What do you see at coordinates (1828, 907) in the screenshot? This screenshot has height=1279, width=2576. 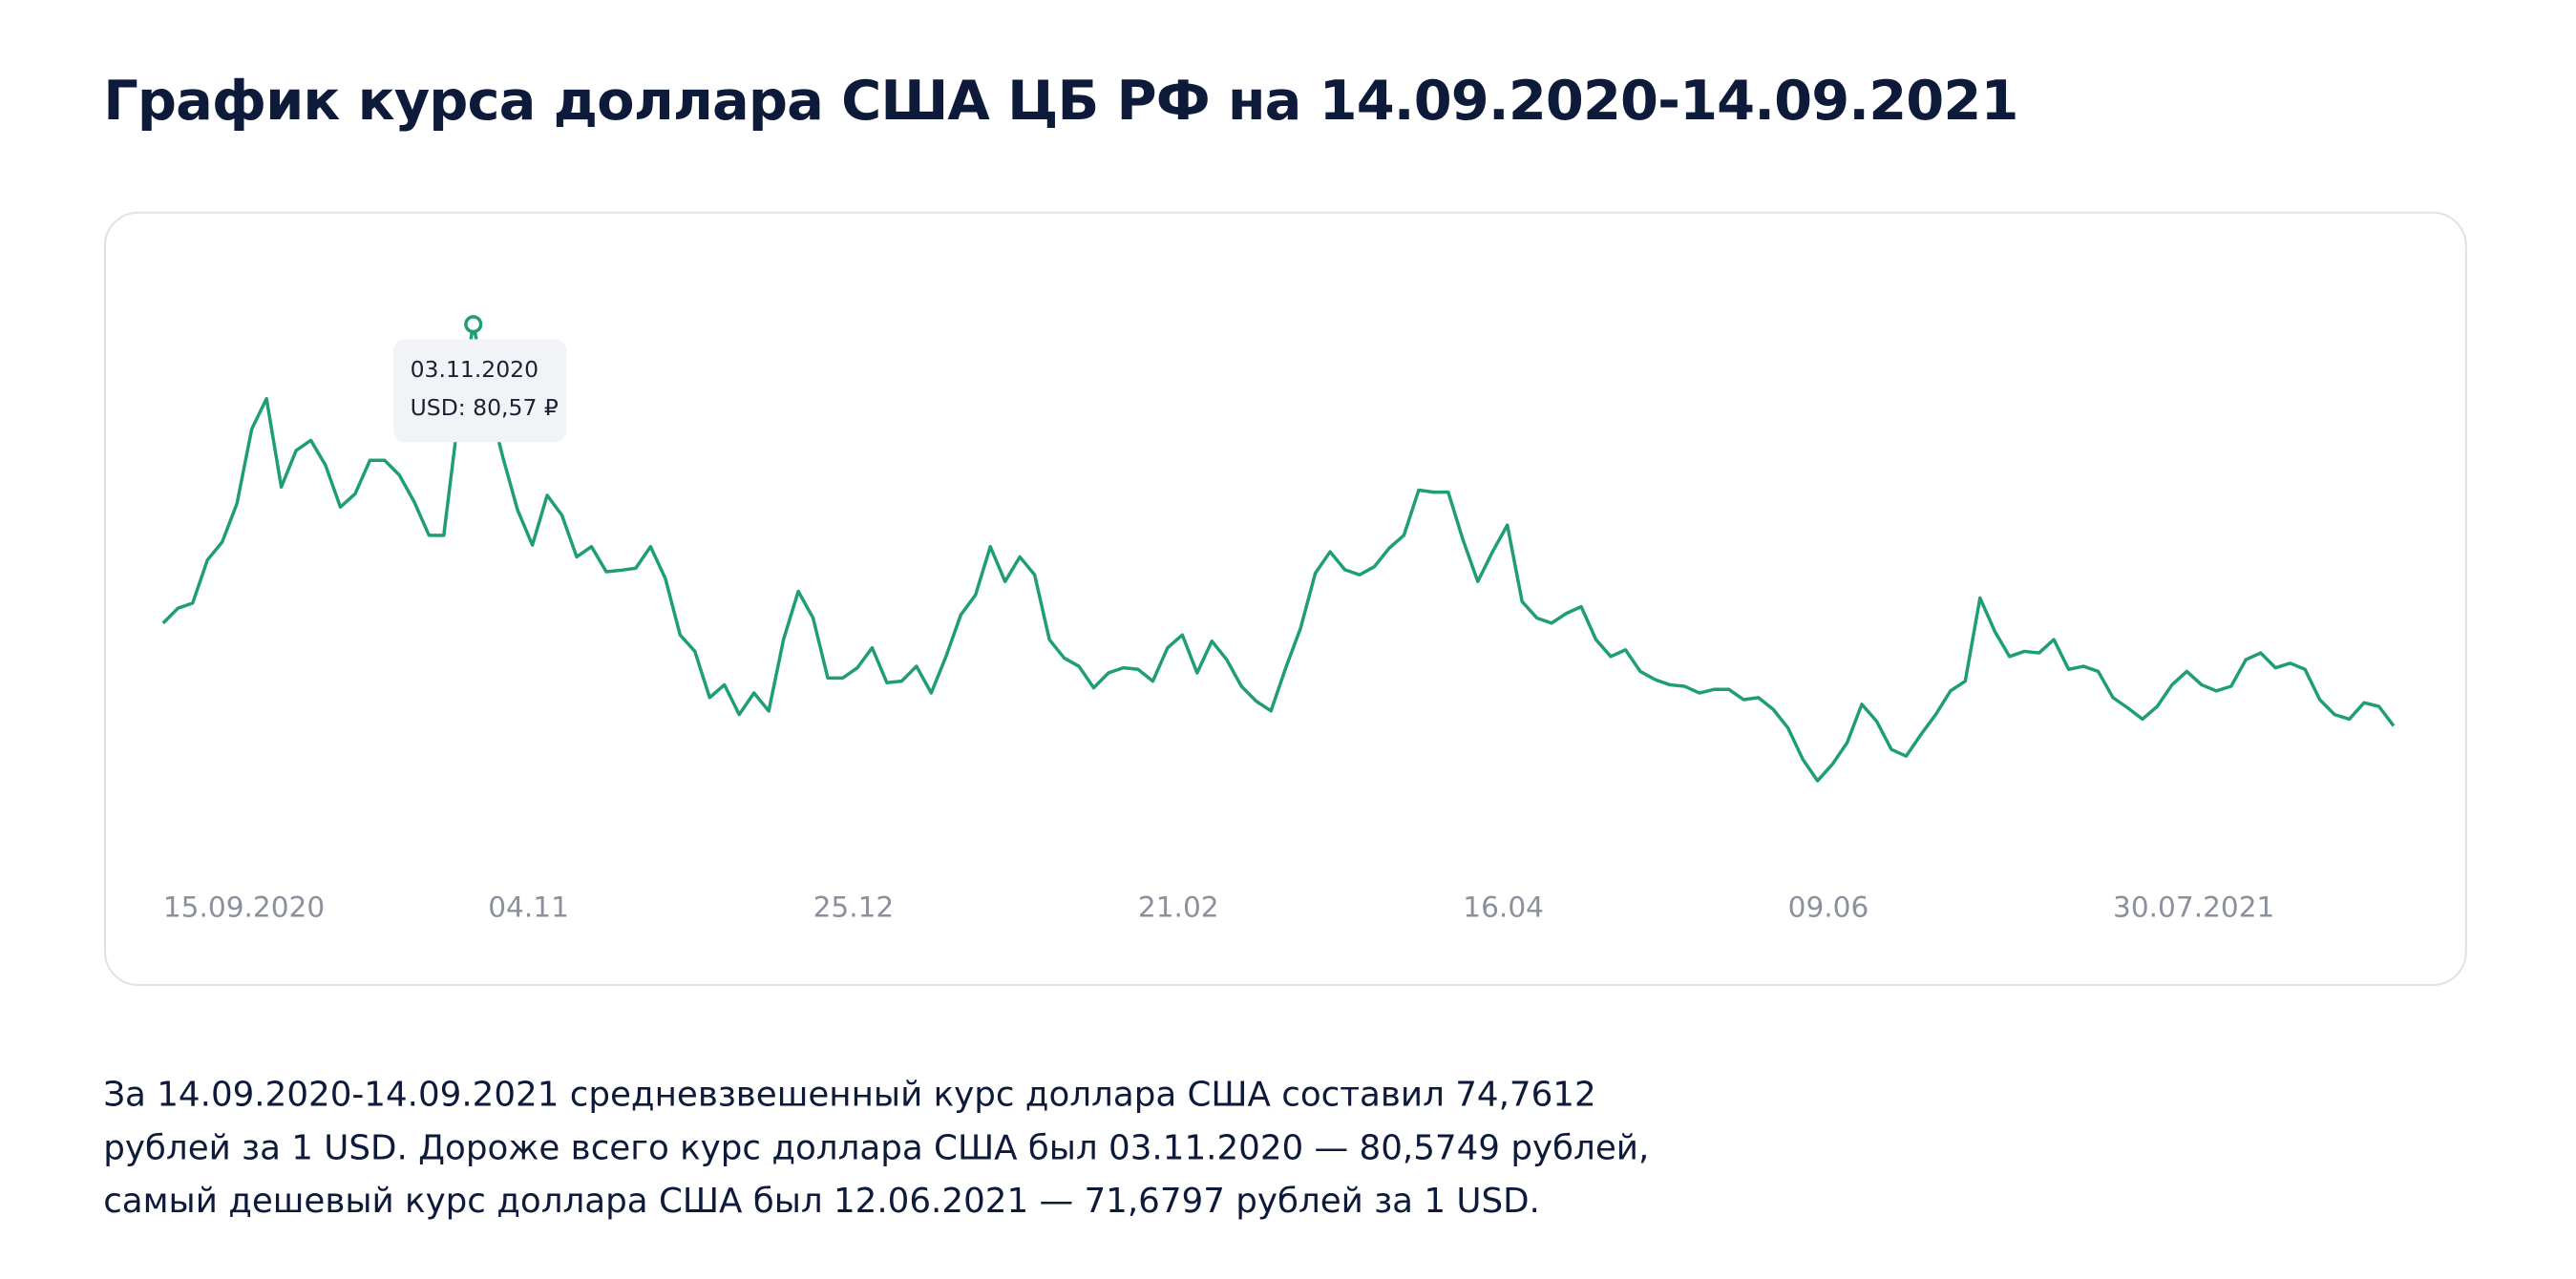 I see `x-tick-label: 09.06` at bounding box center [1828, 907].